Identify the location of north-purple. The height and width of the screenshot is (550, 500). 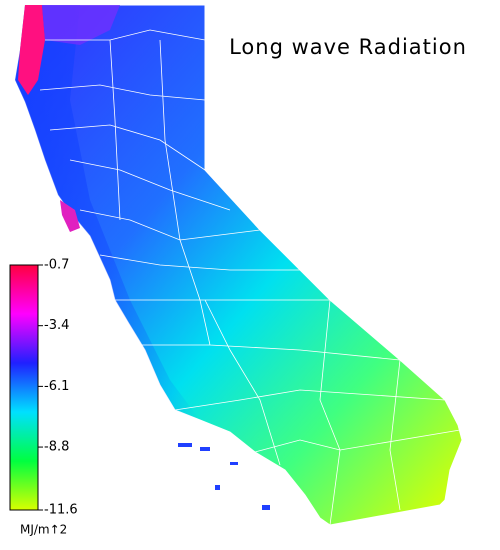
(81, 25).